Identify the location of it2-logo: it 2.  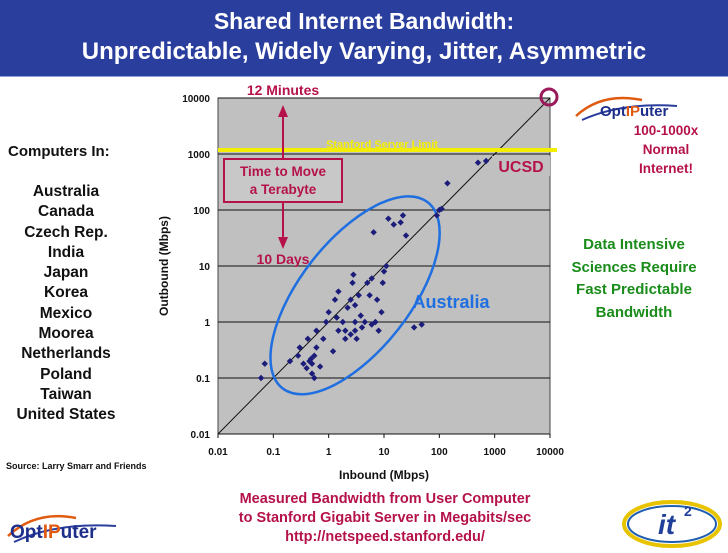
(672, 524).